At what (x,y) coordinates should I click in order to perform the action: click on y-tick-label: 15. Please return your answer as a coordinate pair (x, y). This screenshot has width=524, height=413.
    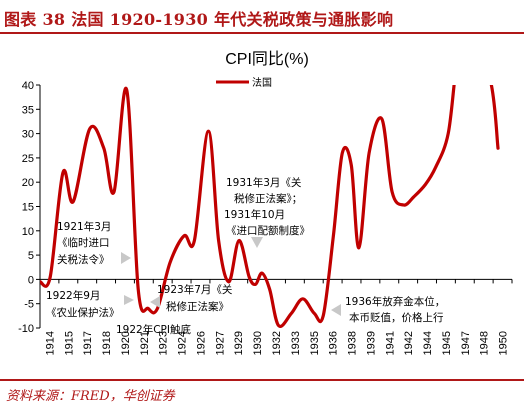
    Looking at the image, I should click on (28, 208).